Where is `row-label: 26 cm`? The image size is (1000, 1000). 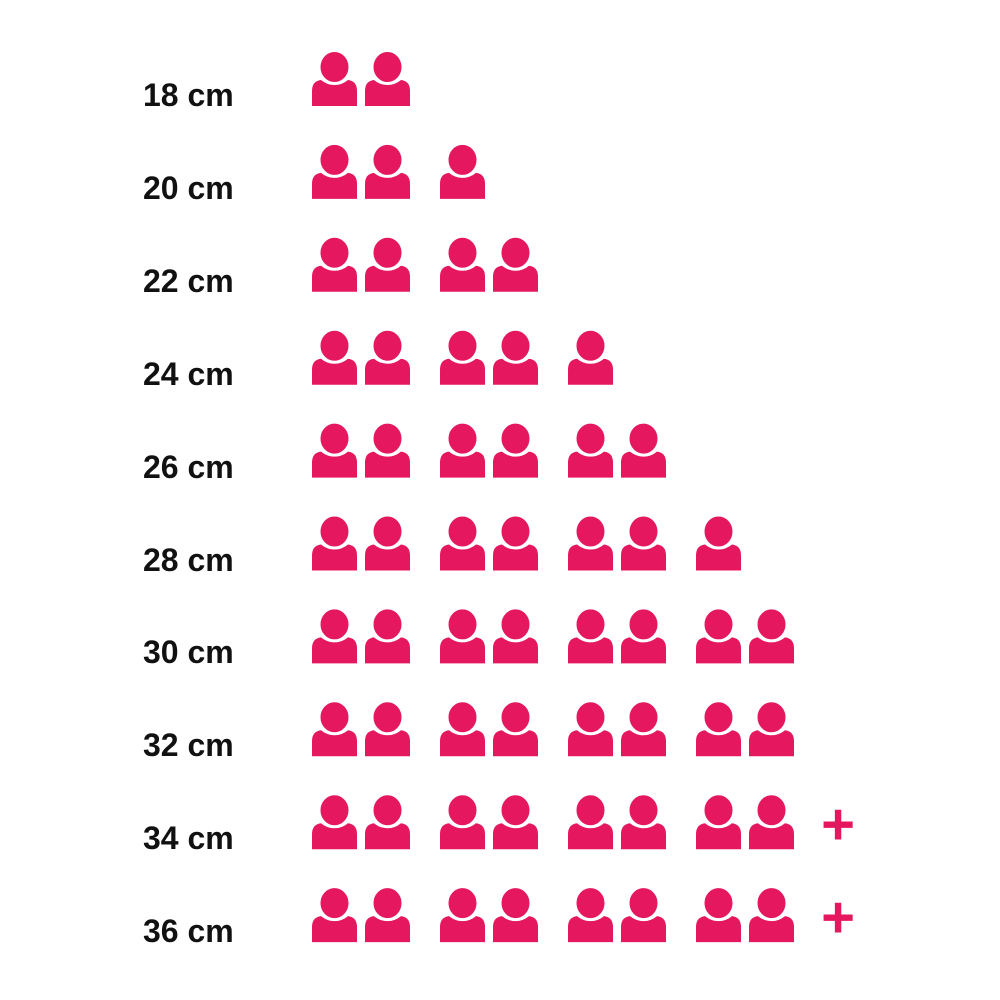
row-label: 26 cm is located at coordinates (188, 466).